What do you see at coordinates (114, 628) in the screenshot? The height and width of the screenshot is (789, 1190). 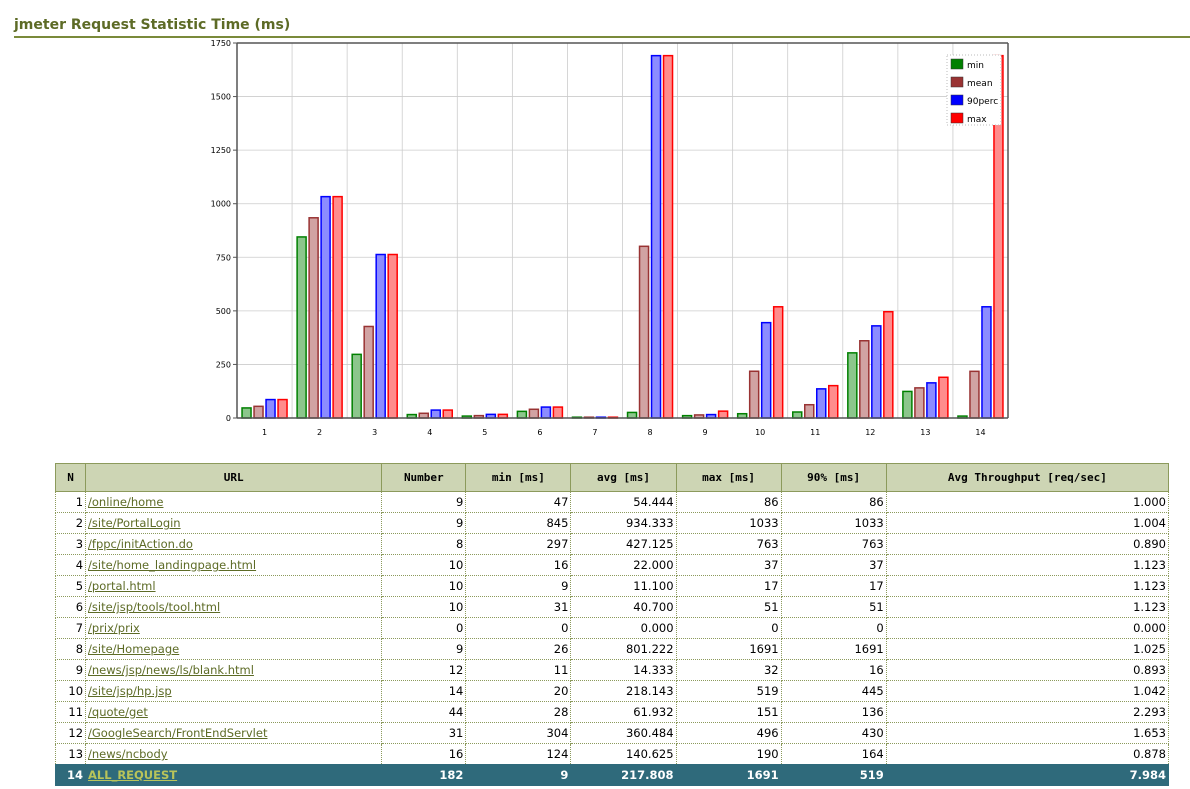 I see `url-link: /prix/prix` at bounding box center [114, 628].